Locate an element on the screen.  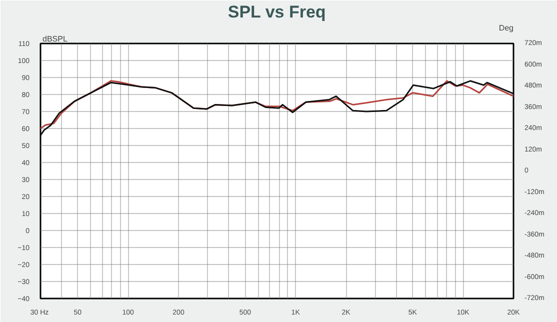
chart-title: SPL vs Freq is located at coordinates (277, 12).